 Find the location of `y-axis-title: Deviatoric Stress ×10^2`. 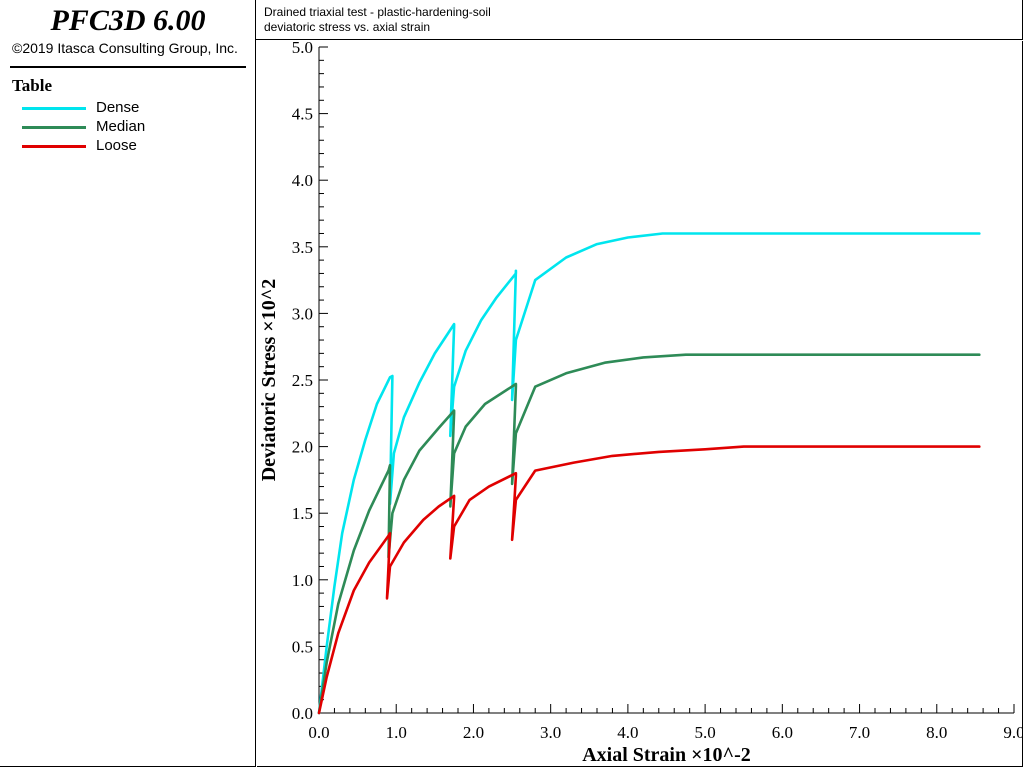

y-axis-title: Deviatoric Stress ×10^2 is located at coordinates (269, 380).